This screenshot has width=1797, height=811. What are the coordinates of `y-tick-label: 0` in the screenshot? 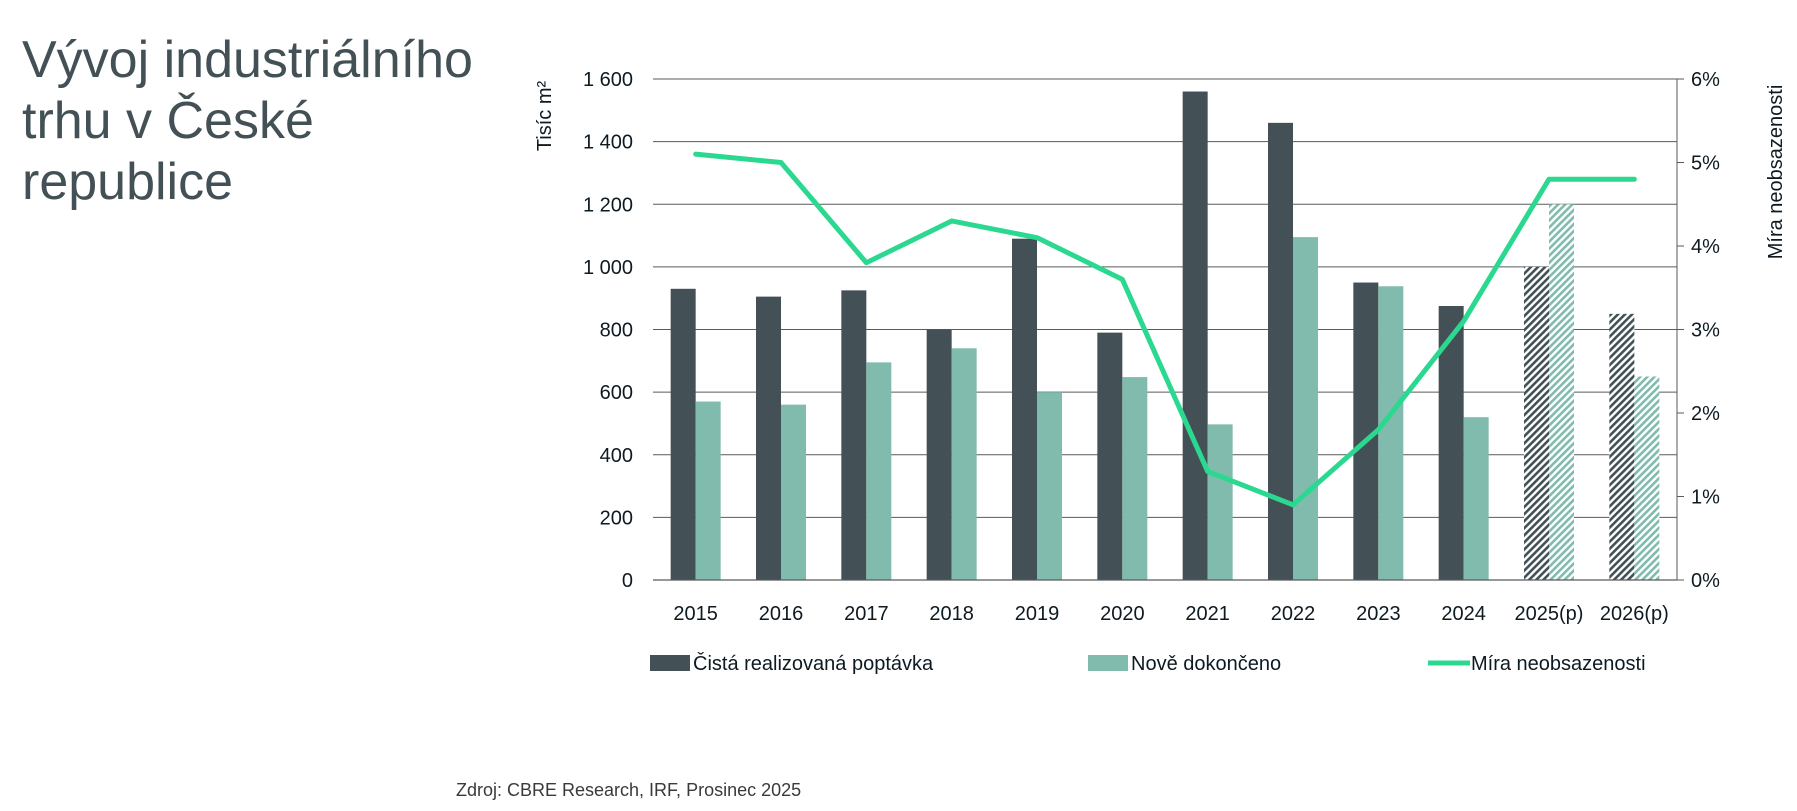 It's located at (627, 581).